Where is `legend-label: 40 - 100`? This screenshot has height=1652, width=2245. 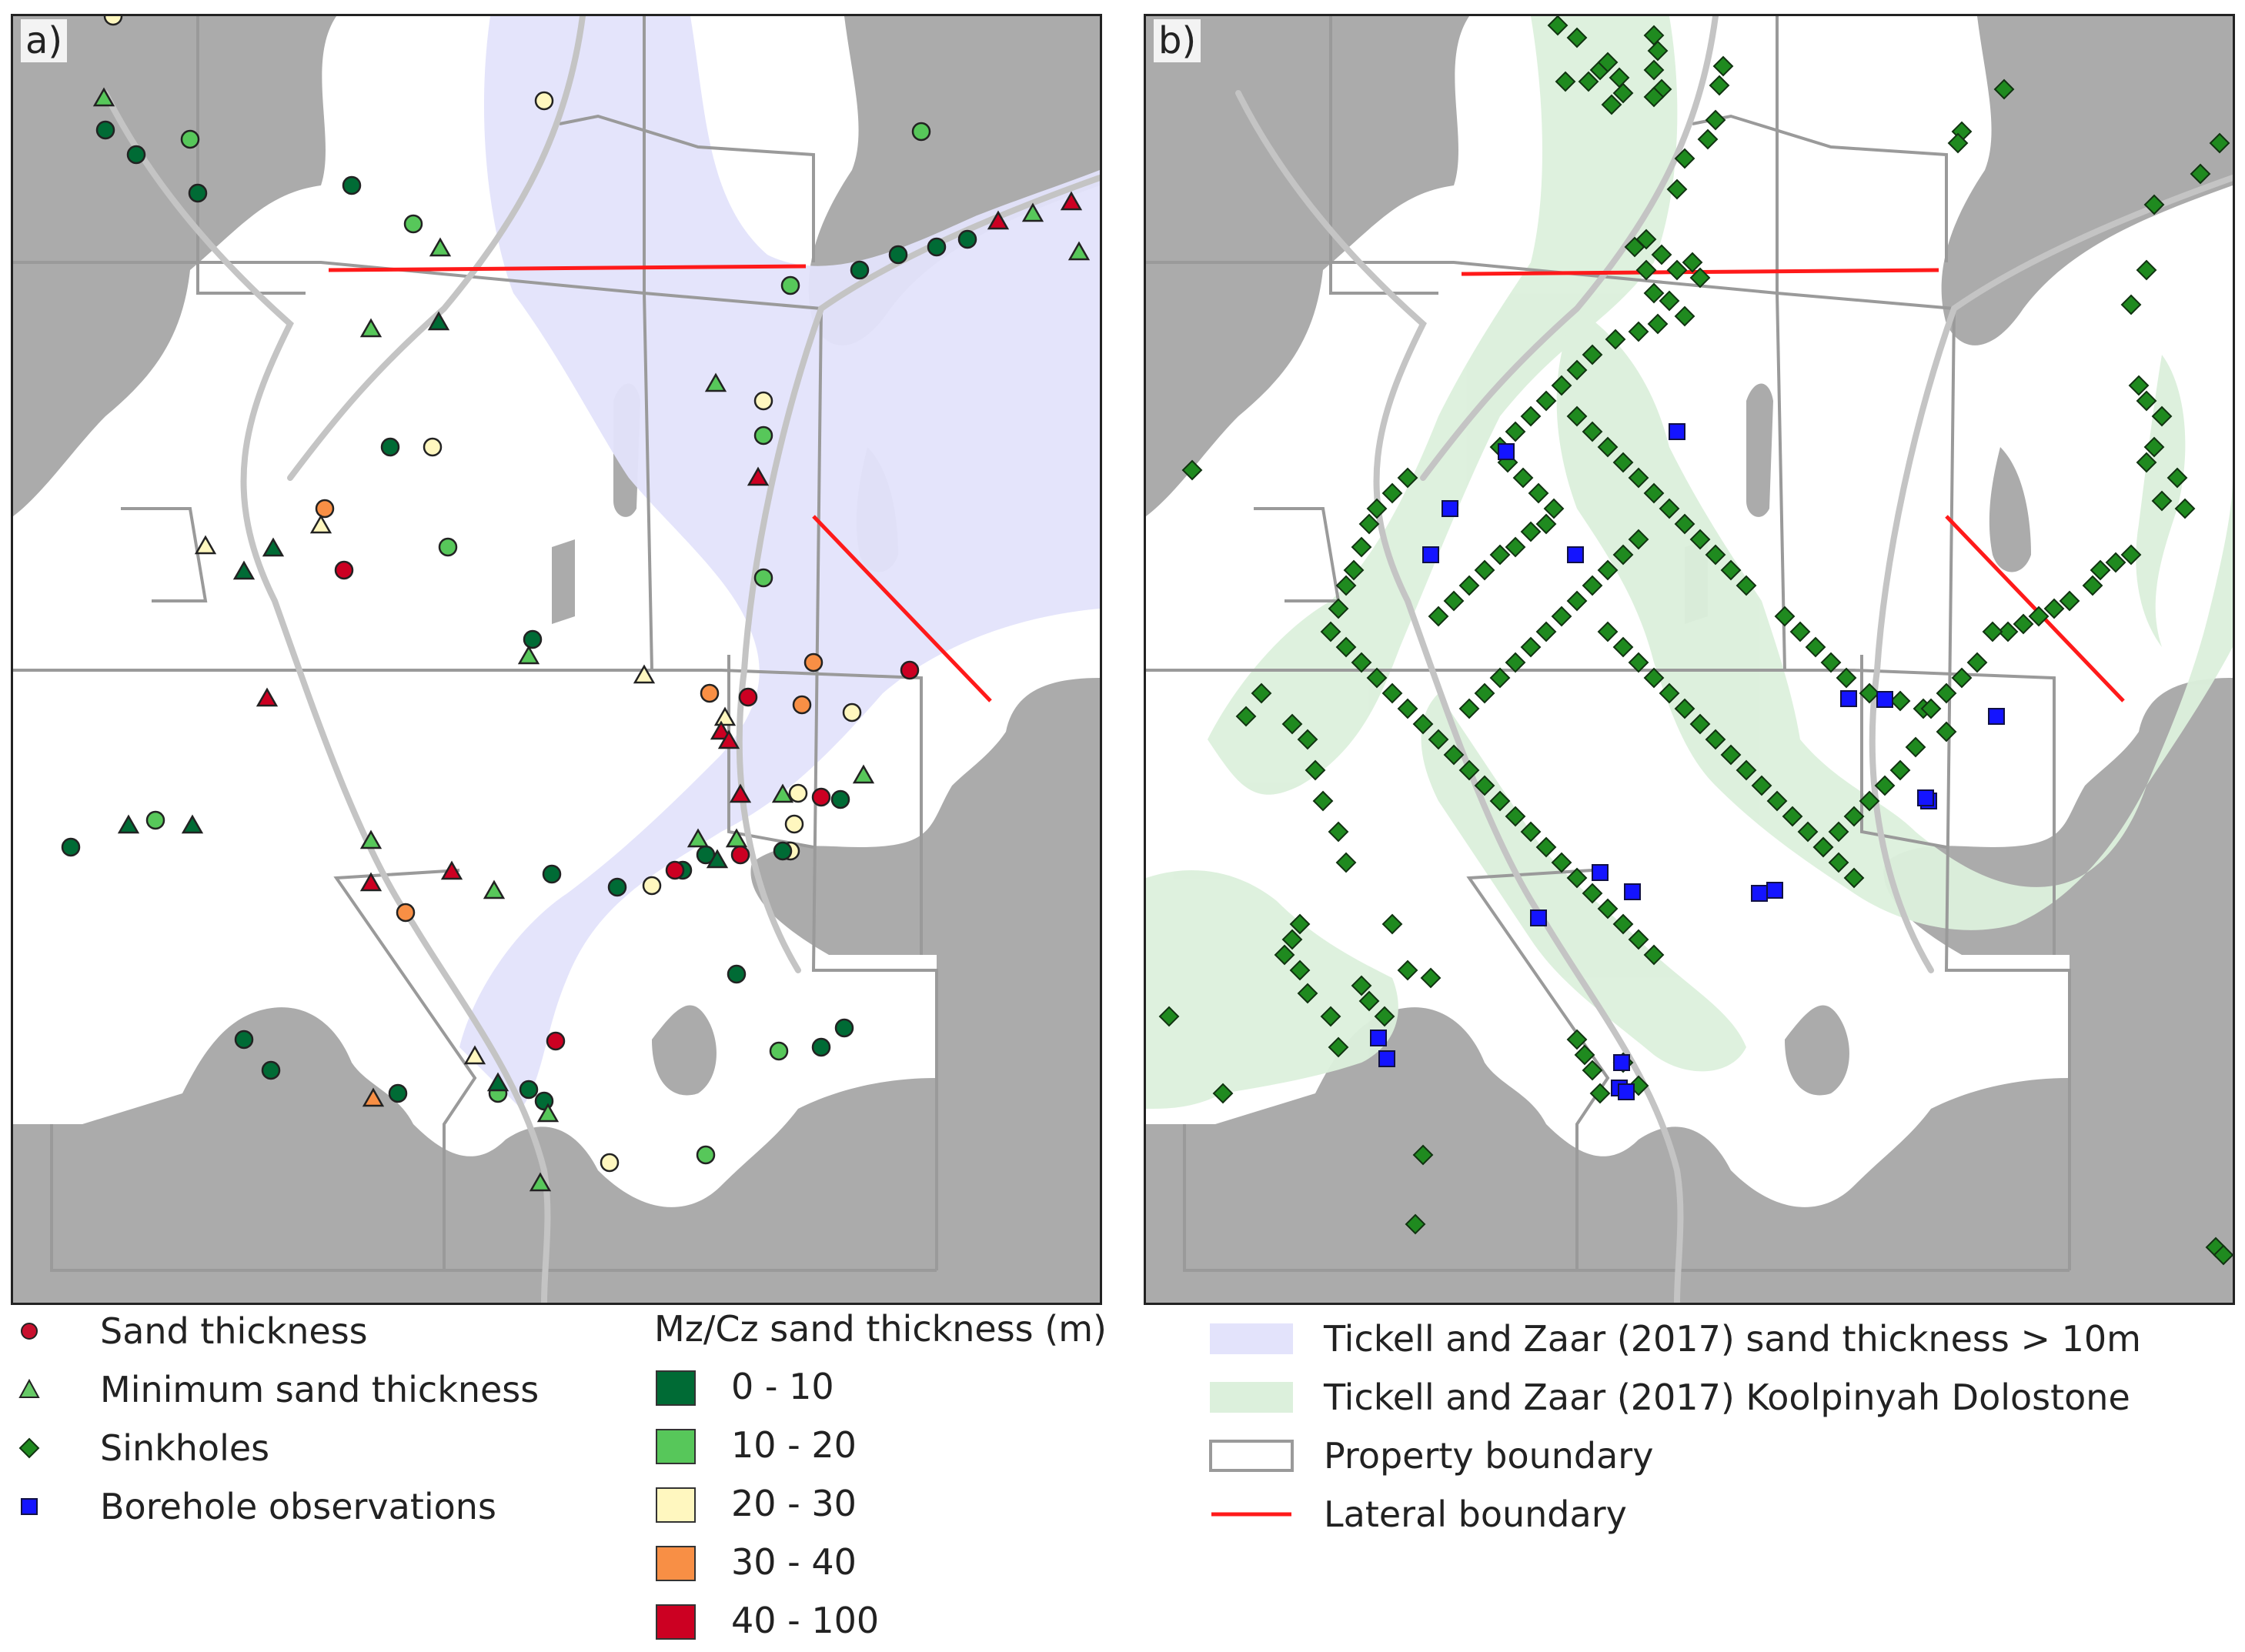 legend-label: 40 - 100 is located at coordinates (806, 1620).